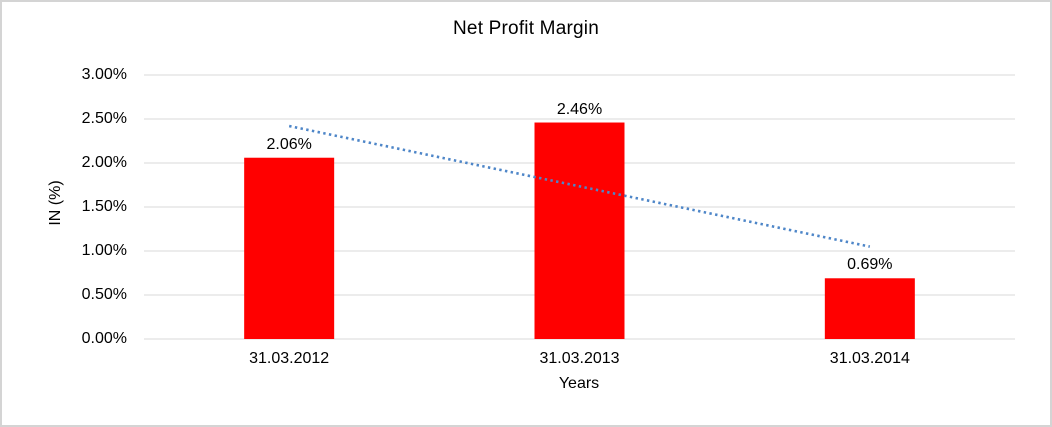 This screenshot has height=427, width=1052. Describe the element at coordinates (289, 358) in the screenshot. I see `x-tick-label: 31.03.2012` at that location.